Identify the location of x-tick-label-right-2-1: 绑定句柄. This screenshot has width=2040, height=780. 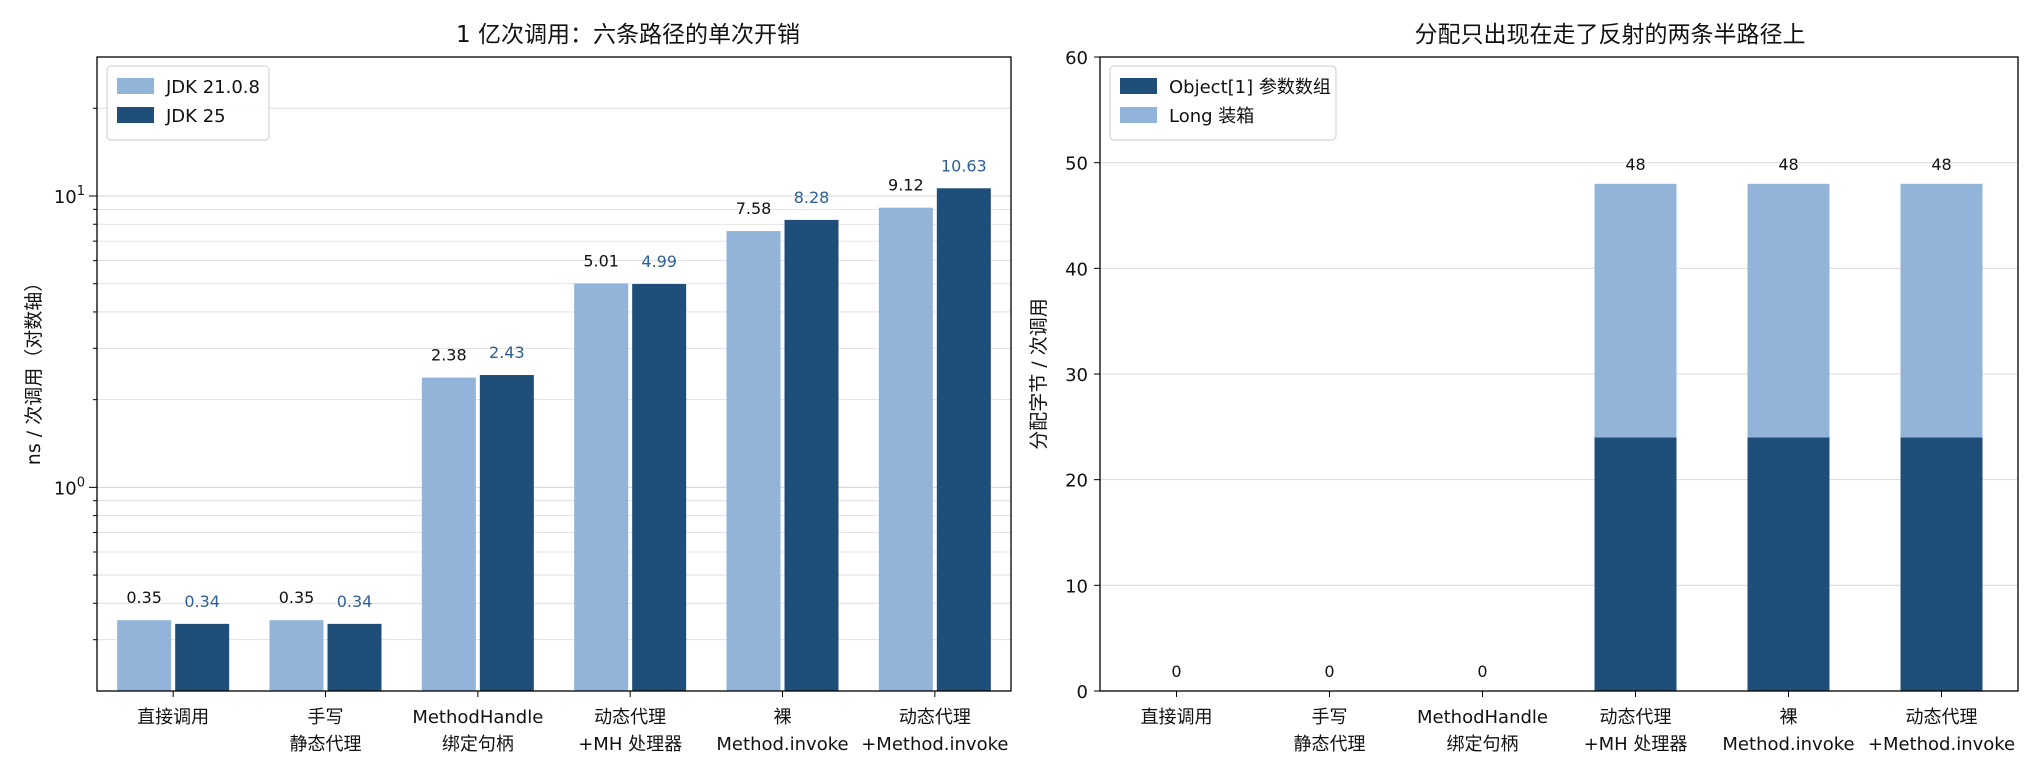
(1483, 744).